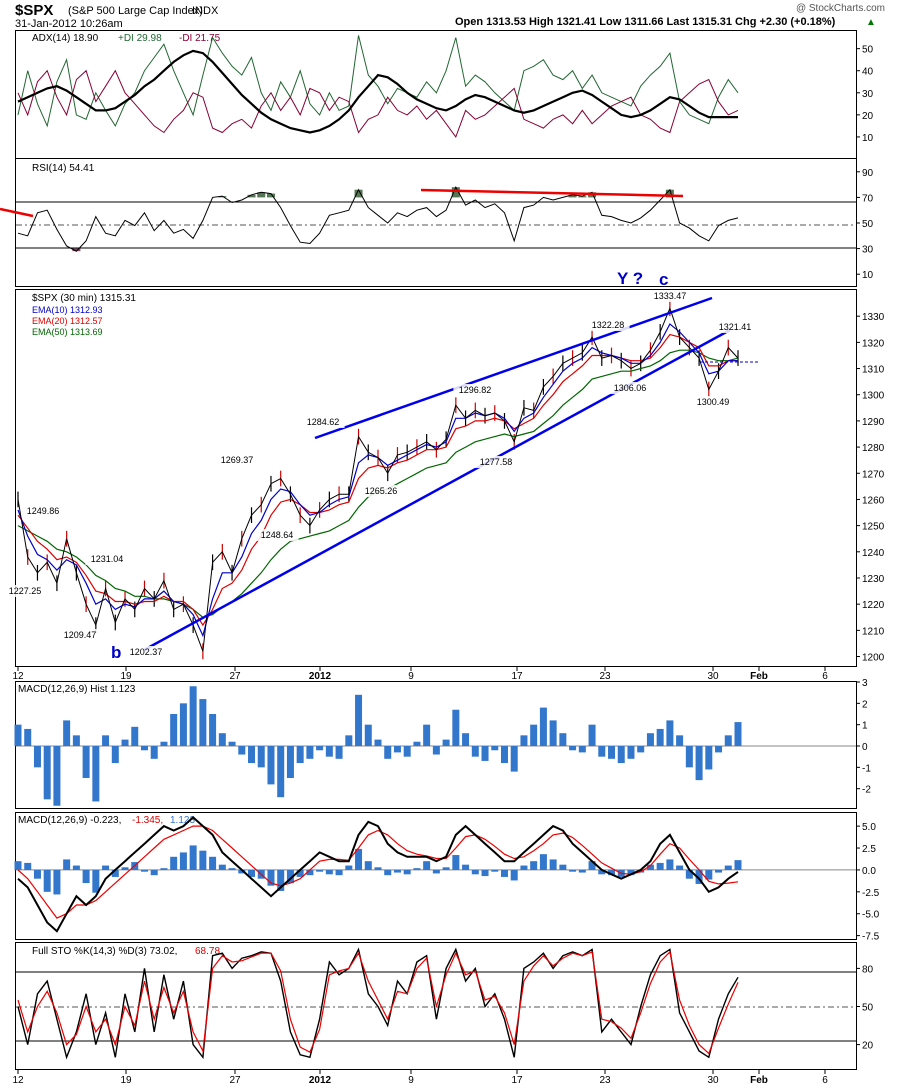 The height and width of the screenshot is (1089, 900). Describe the element at coordinates (126, 676) in the screenshot. I see `date-tick-label: 19` at that location.